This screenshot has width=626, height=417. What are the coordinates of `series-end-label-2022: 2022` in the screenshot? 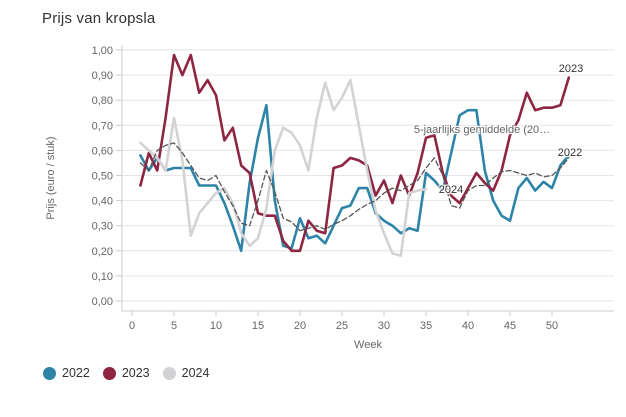 It's located at (570, 153).